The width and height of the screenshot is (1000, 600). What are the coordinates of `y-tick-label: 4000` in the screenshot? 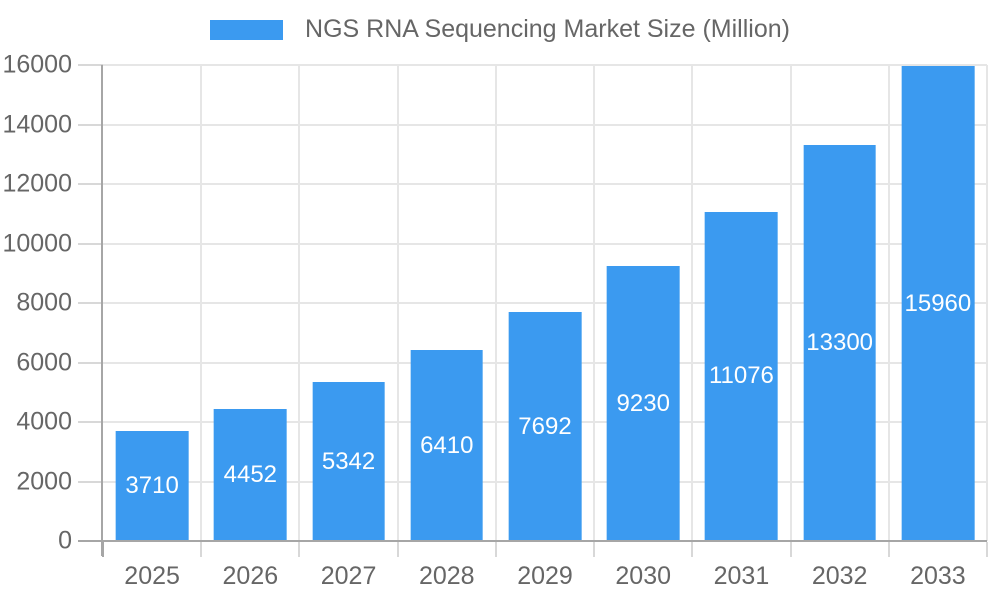 It's located at (44, 421).